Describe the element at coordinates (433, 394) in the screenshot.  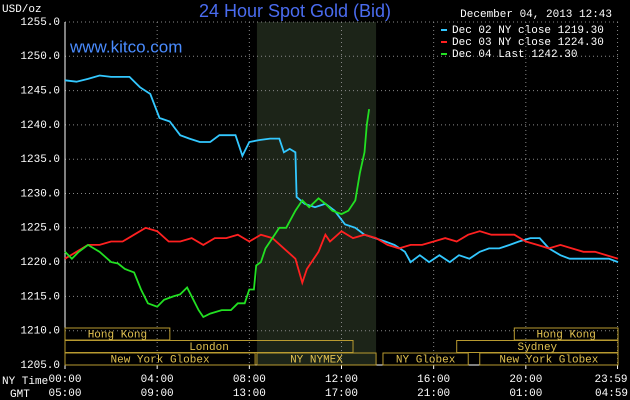
I see `x2-tick-label: 21:00` at that location.